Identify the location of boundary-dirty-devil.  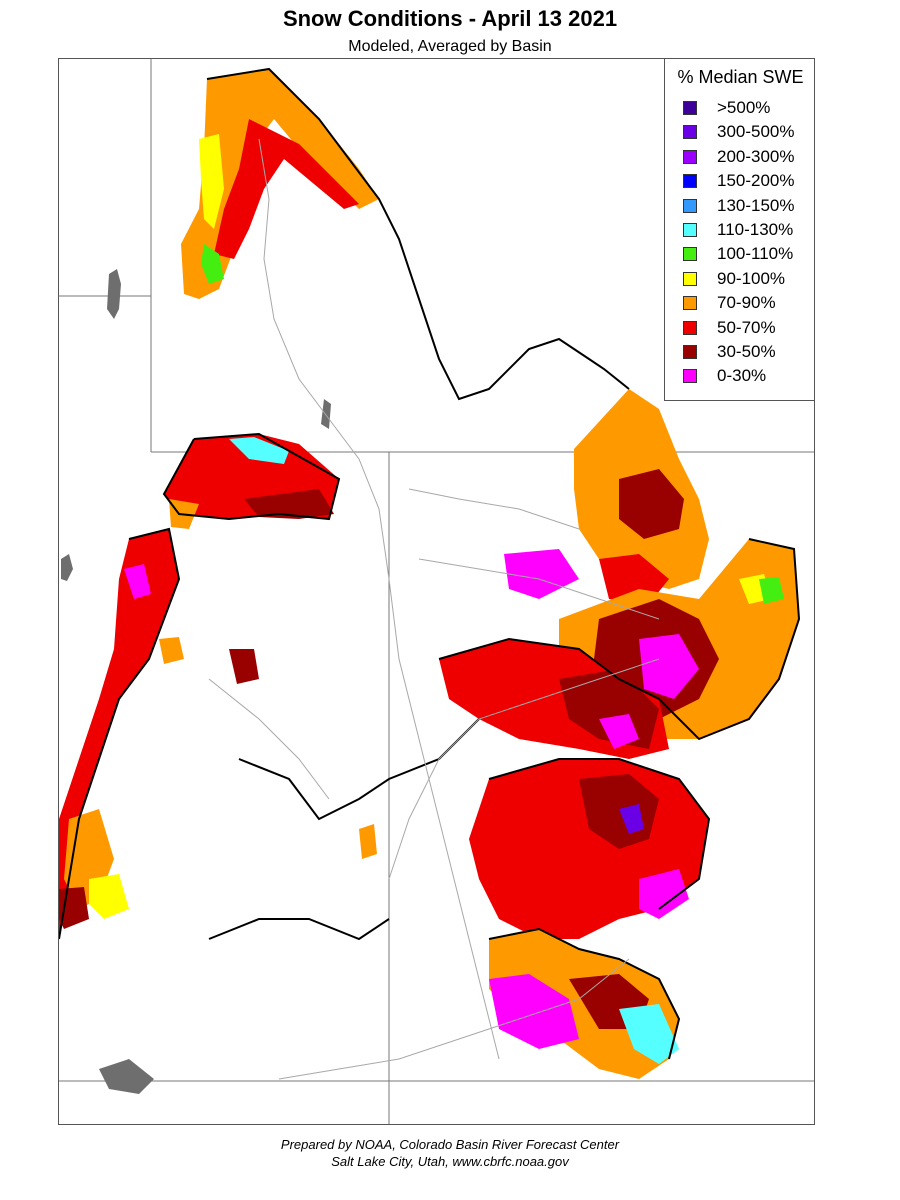
(299, 929).